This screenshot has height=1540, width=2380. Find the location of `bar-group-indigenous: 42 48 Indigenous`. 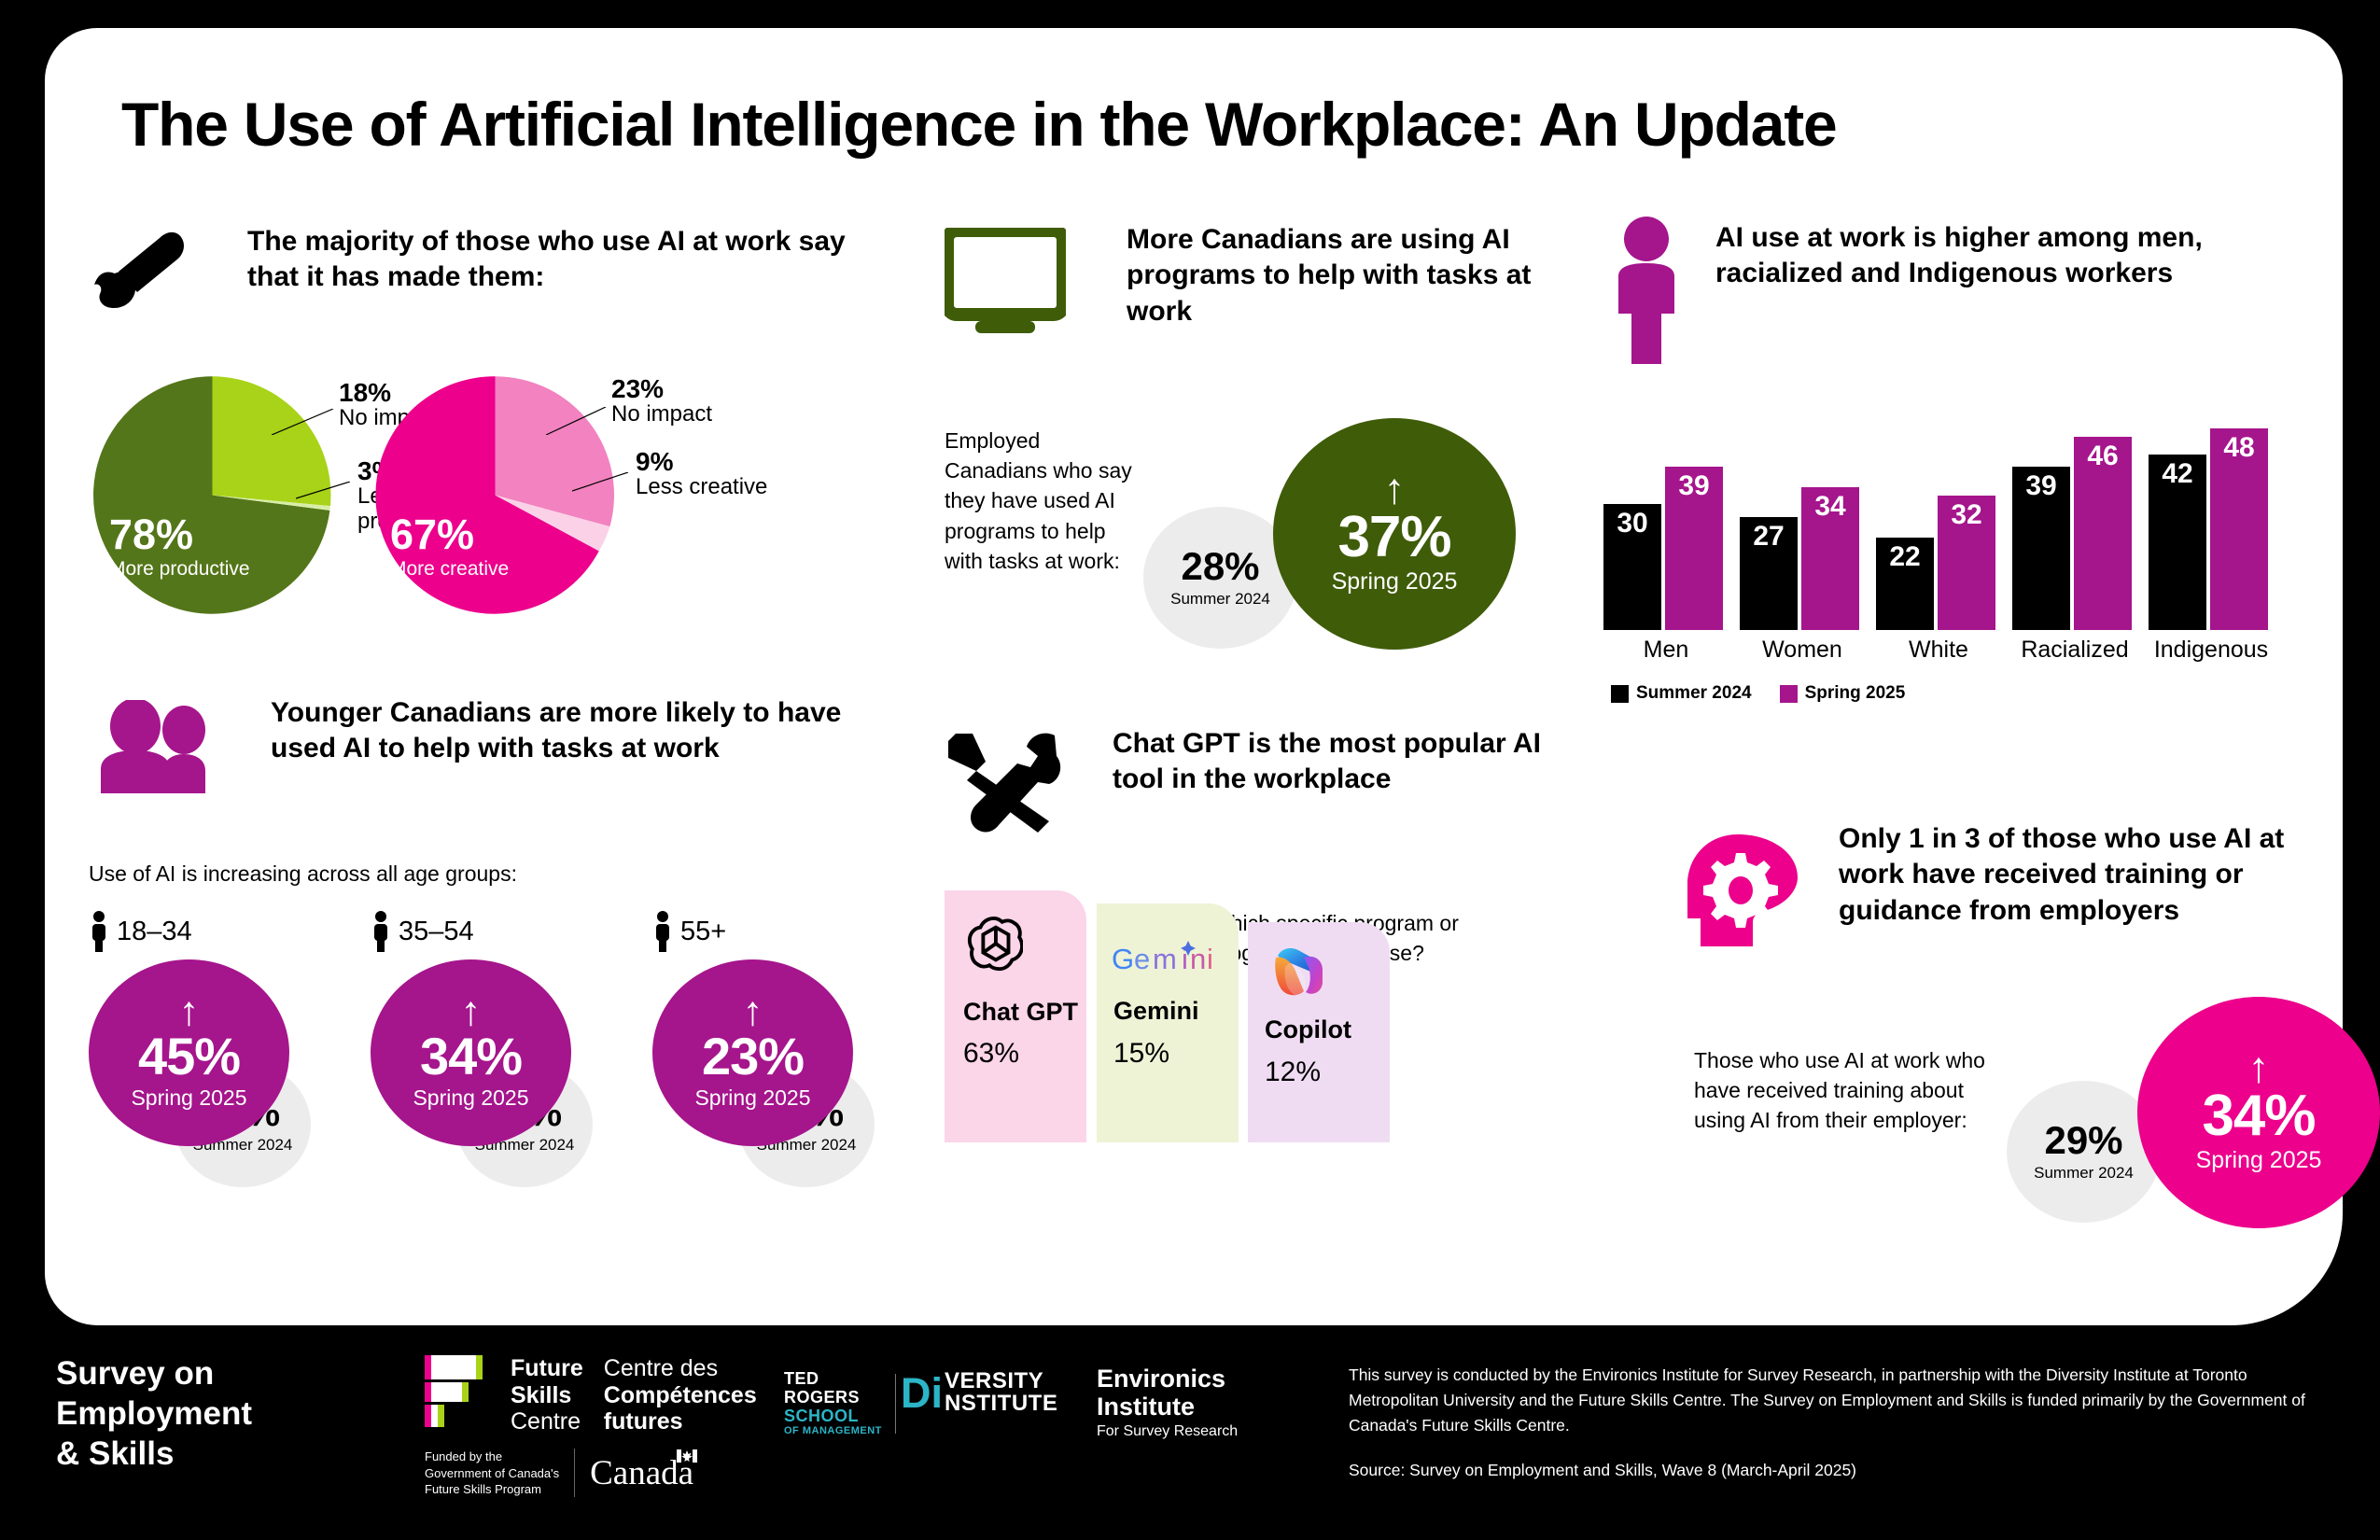

bar-group-indigenous: 42 48 Indigenous is located at coordinates (2211, 541).